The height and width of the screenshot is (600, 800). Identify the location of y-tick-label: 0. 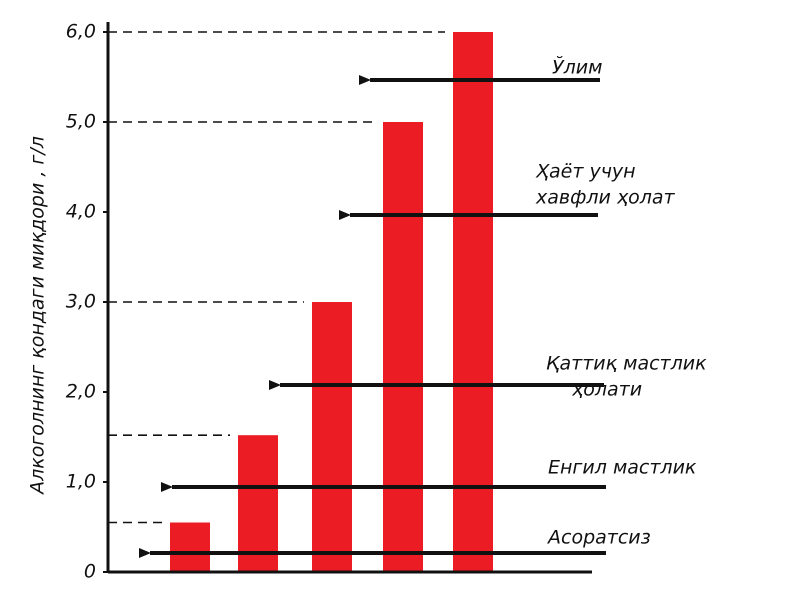
(90, 572).